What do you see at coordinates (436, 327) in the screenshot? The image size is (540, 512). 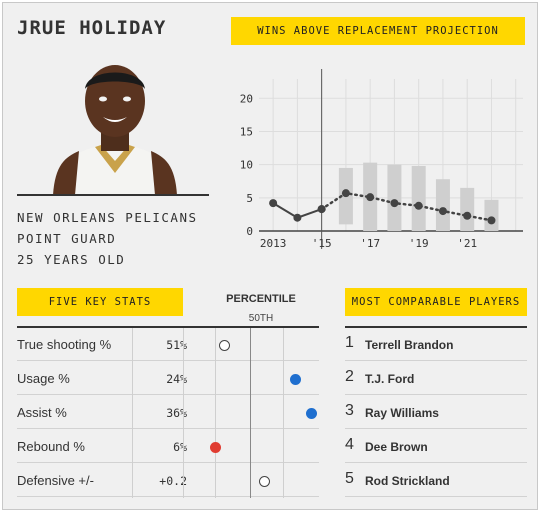 I see `comparables-divider` at bounding box center [436, 327].